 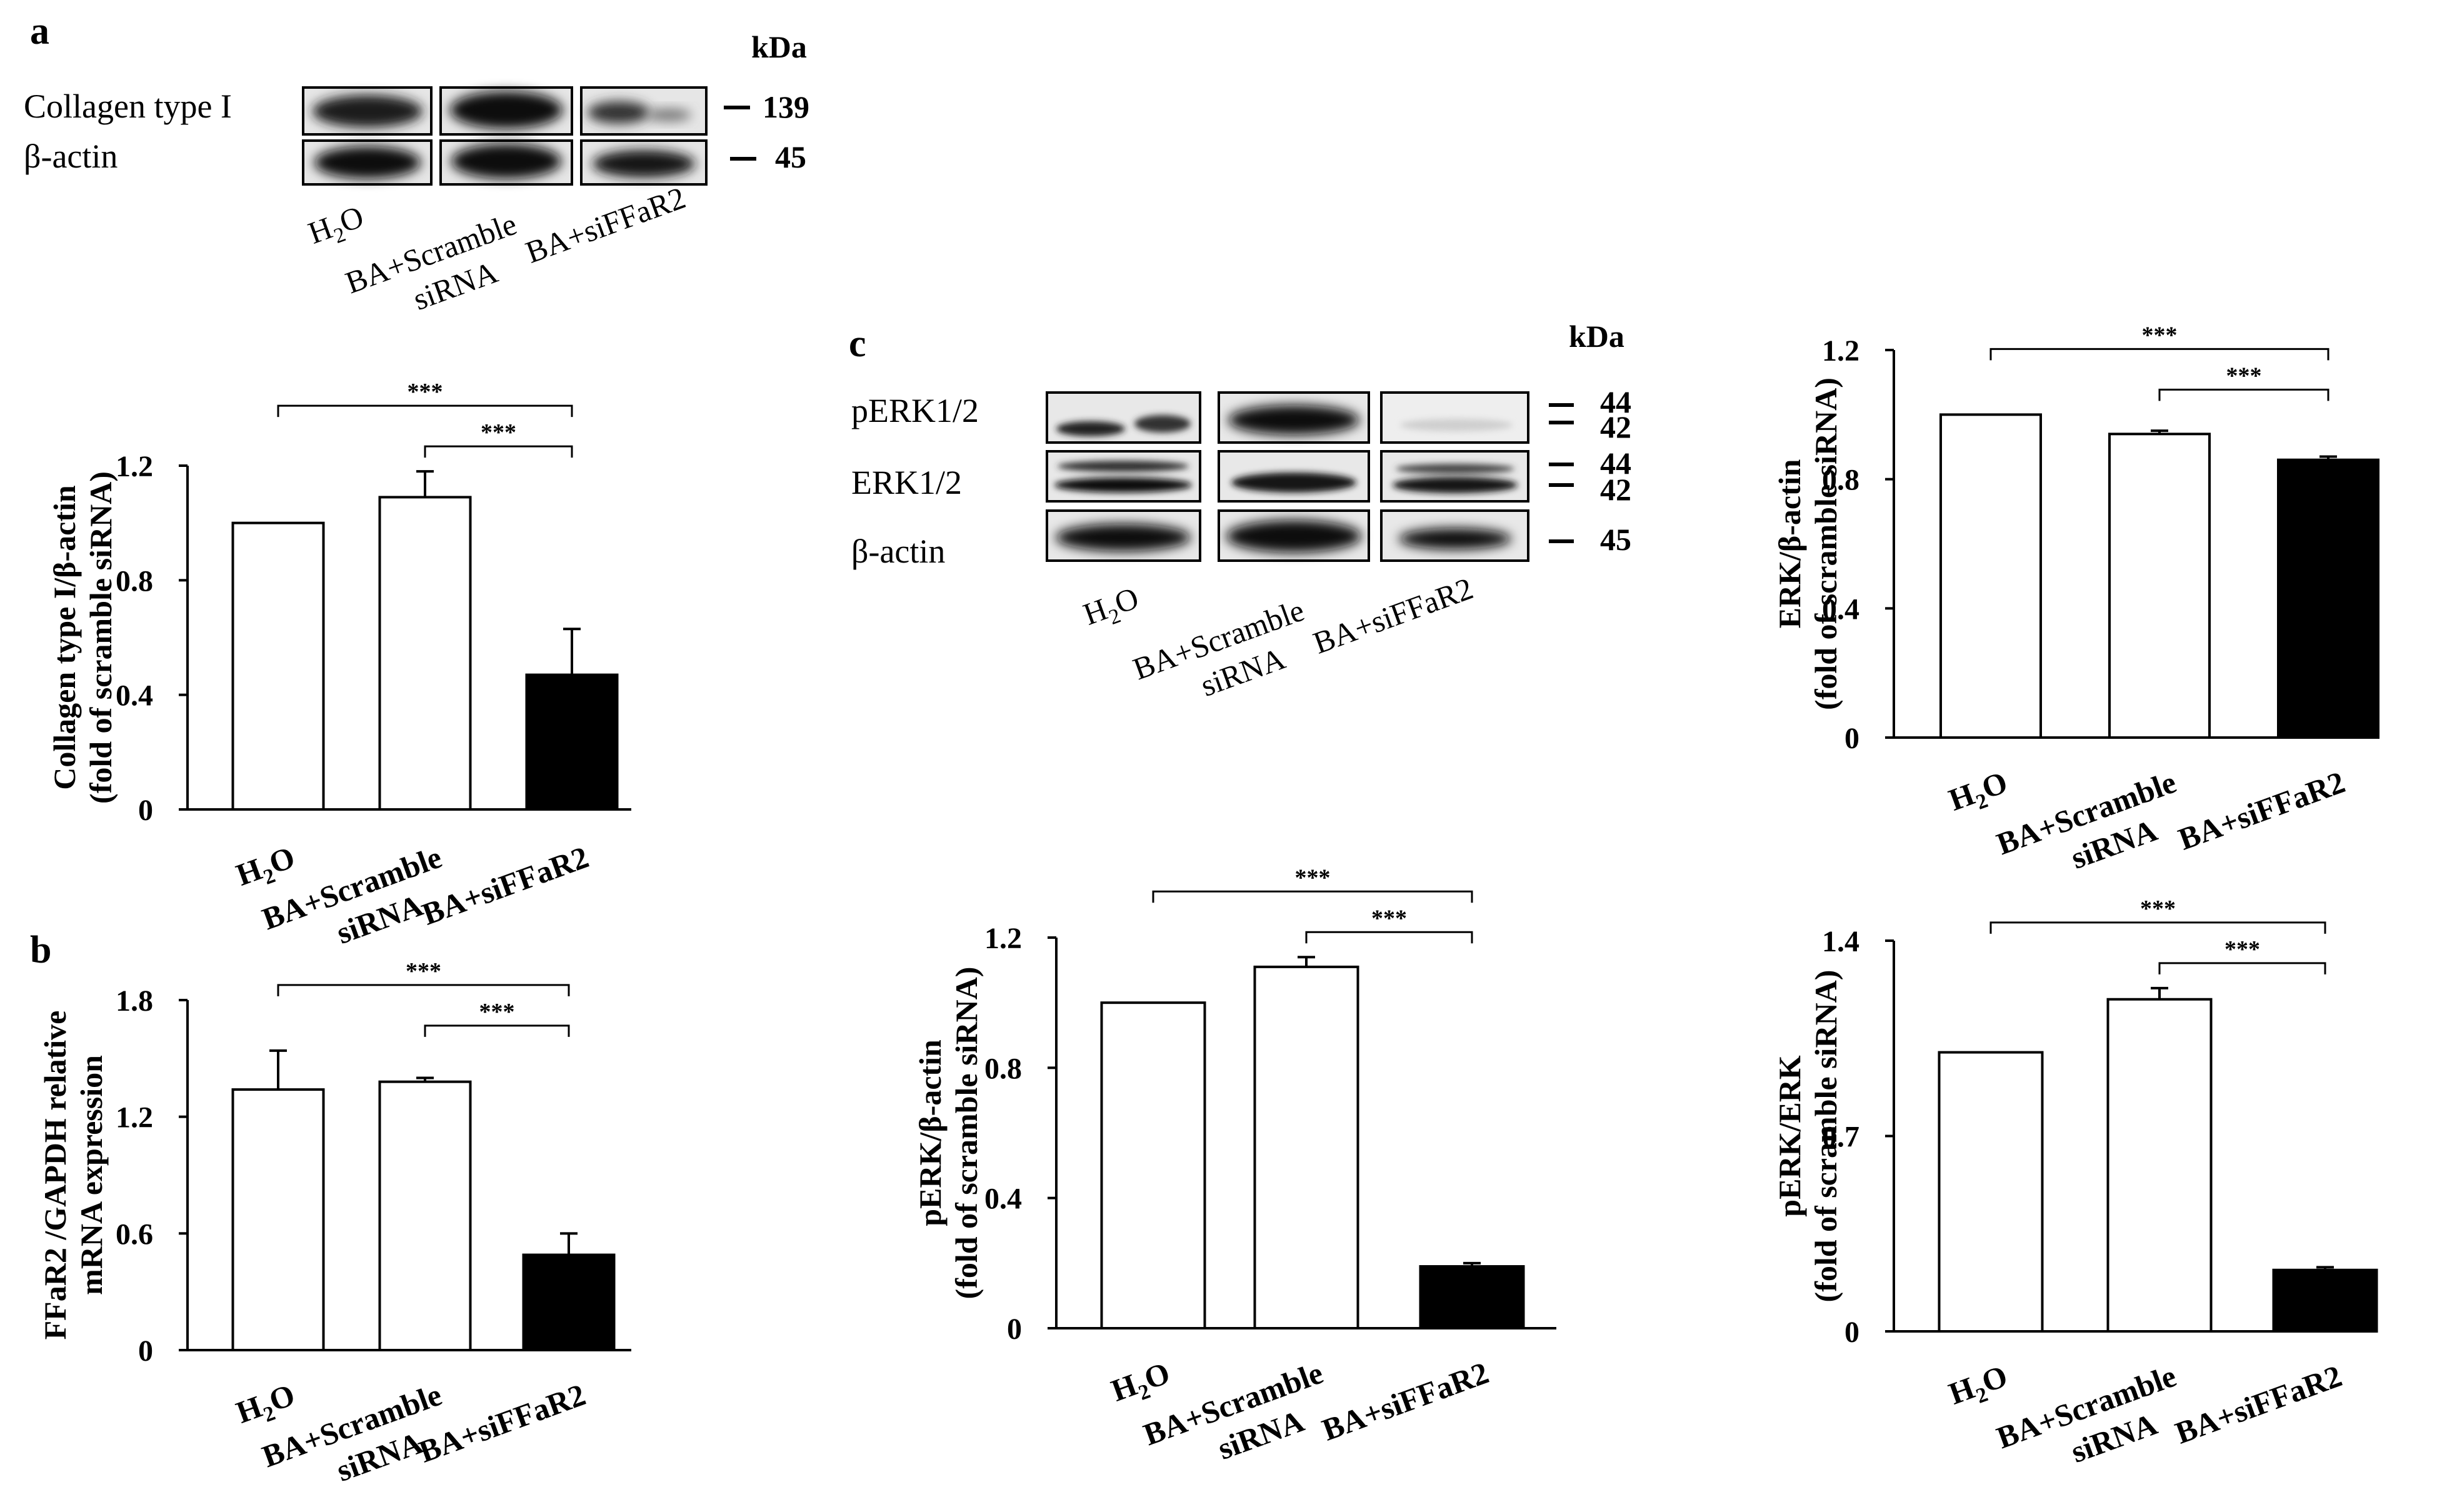 I want to click on marker-label: 139, so click(x=786, y=106).